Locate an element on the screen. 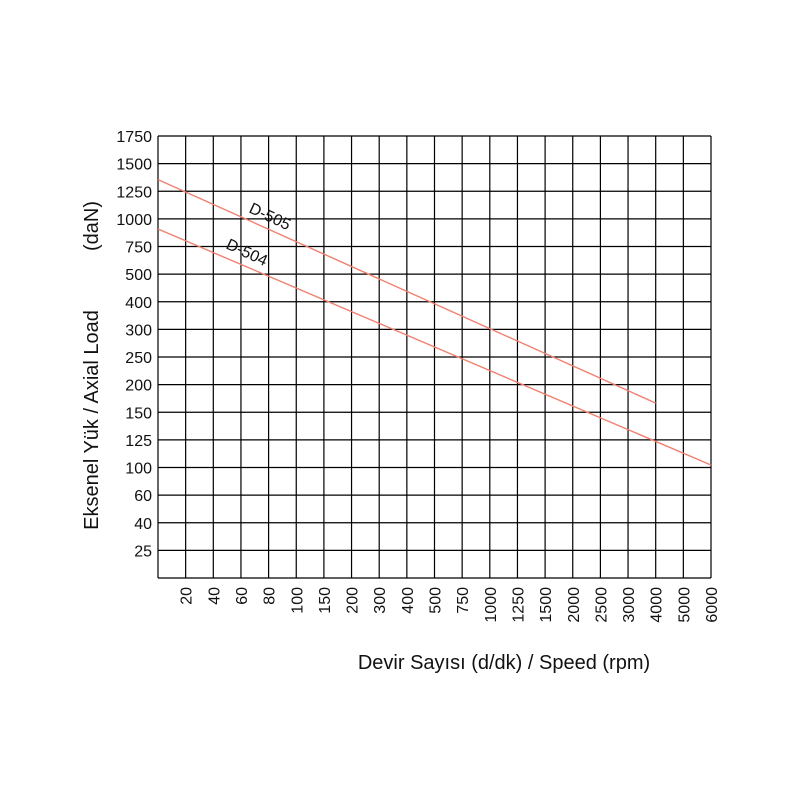  y-tick-label: 1750 is located at coordinates (134, 137).